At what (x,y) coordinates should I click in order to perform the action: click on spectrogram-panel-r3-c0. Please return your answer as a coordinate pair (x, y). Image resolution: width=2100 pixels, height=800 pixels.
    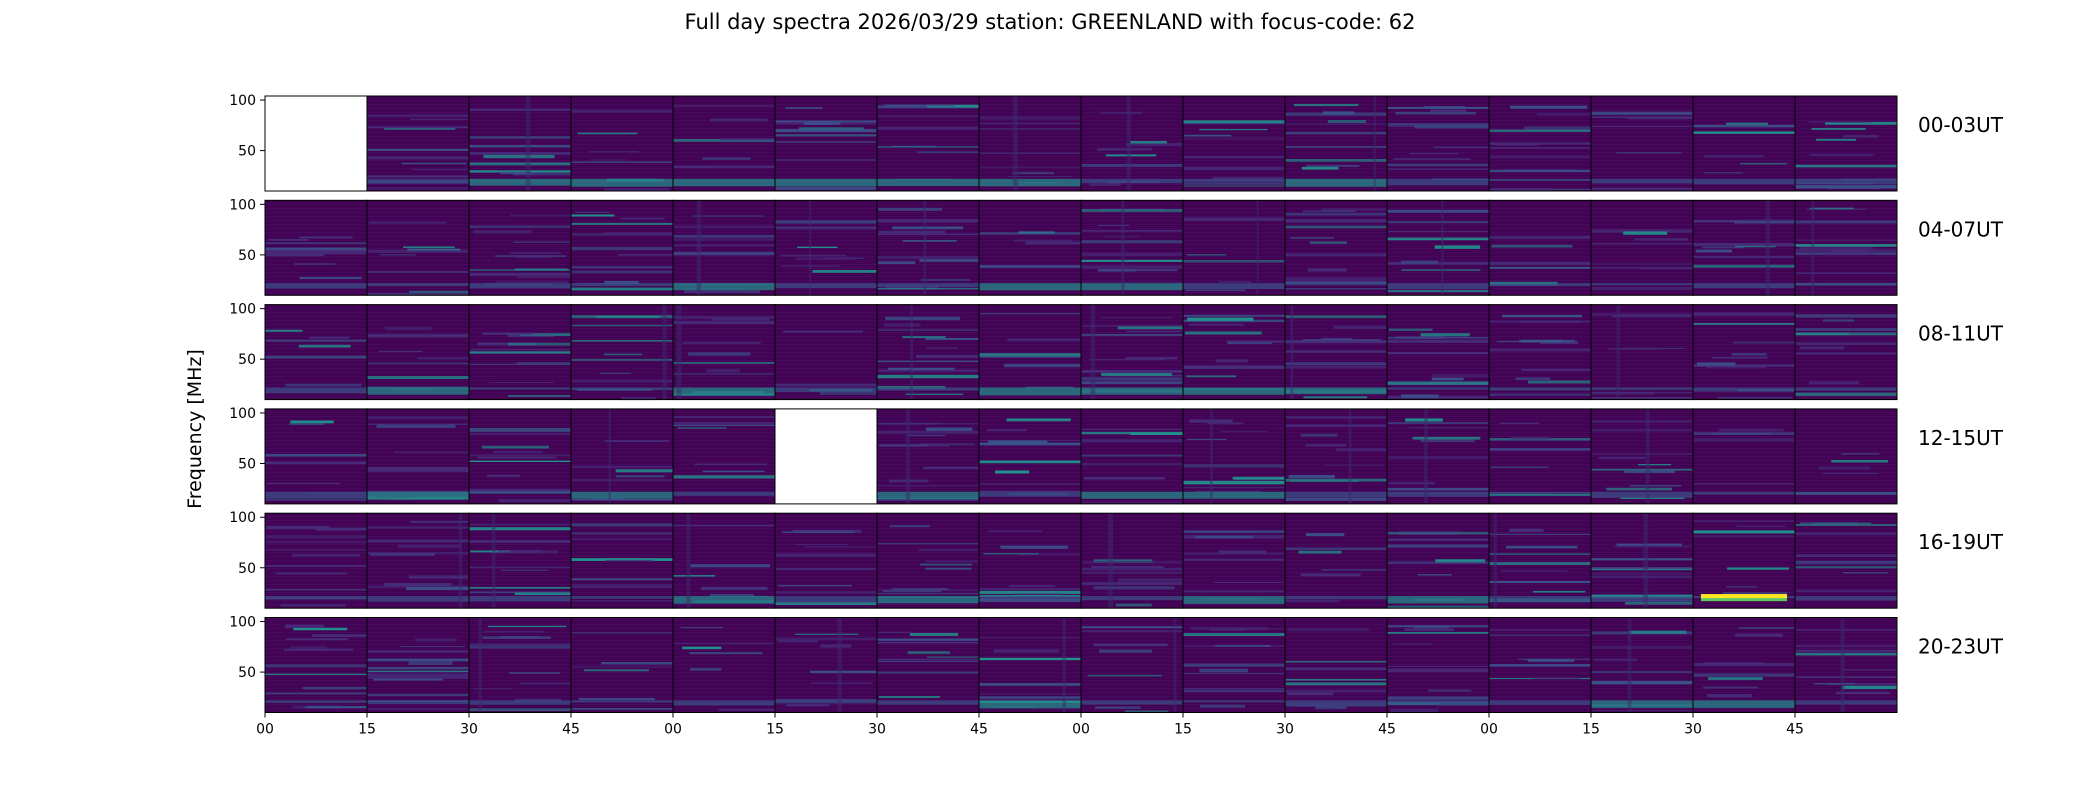
    Looking at the image, I should click on (316, 456).